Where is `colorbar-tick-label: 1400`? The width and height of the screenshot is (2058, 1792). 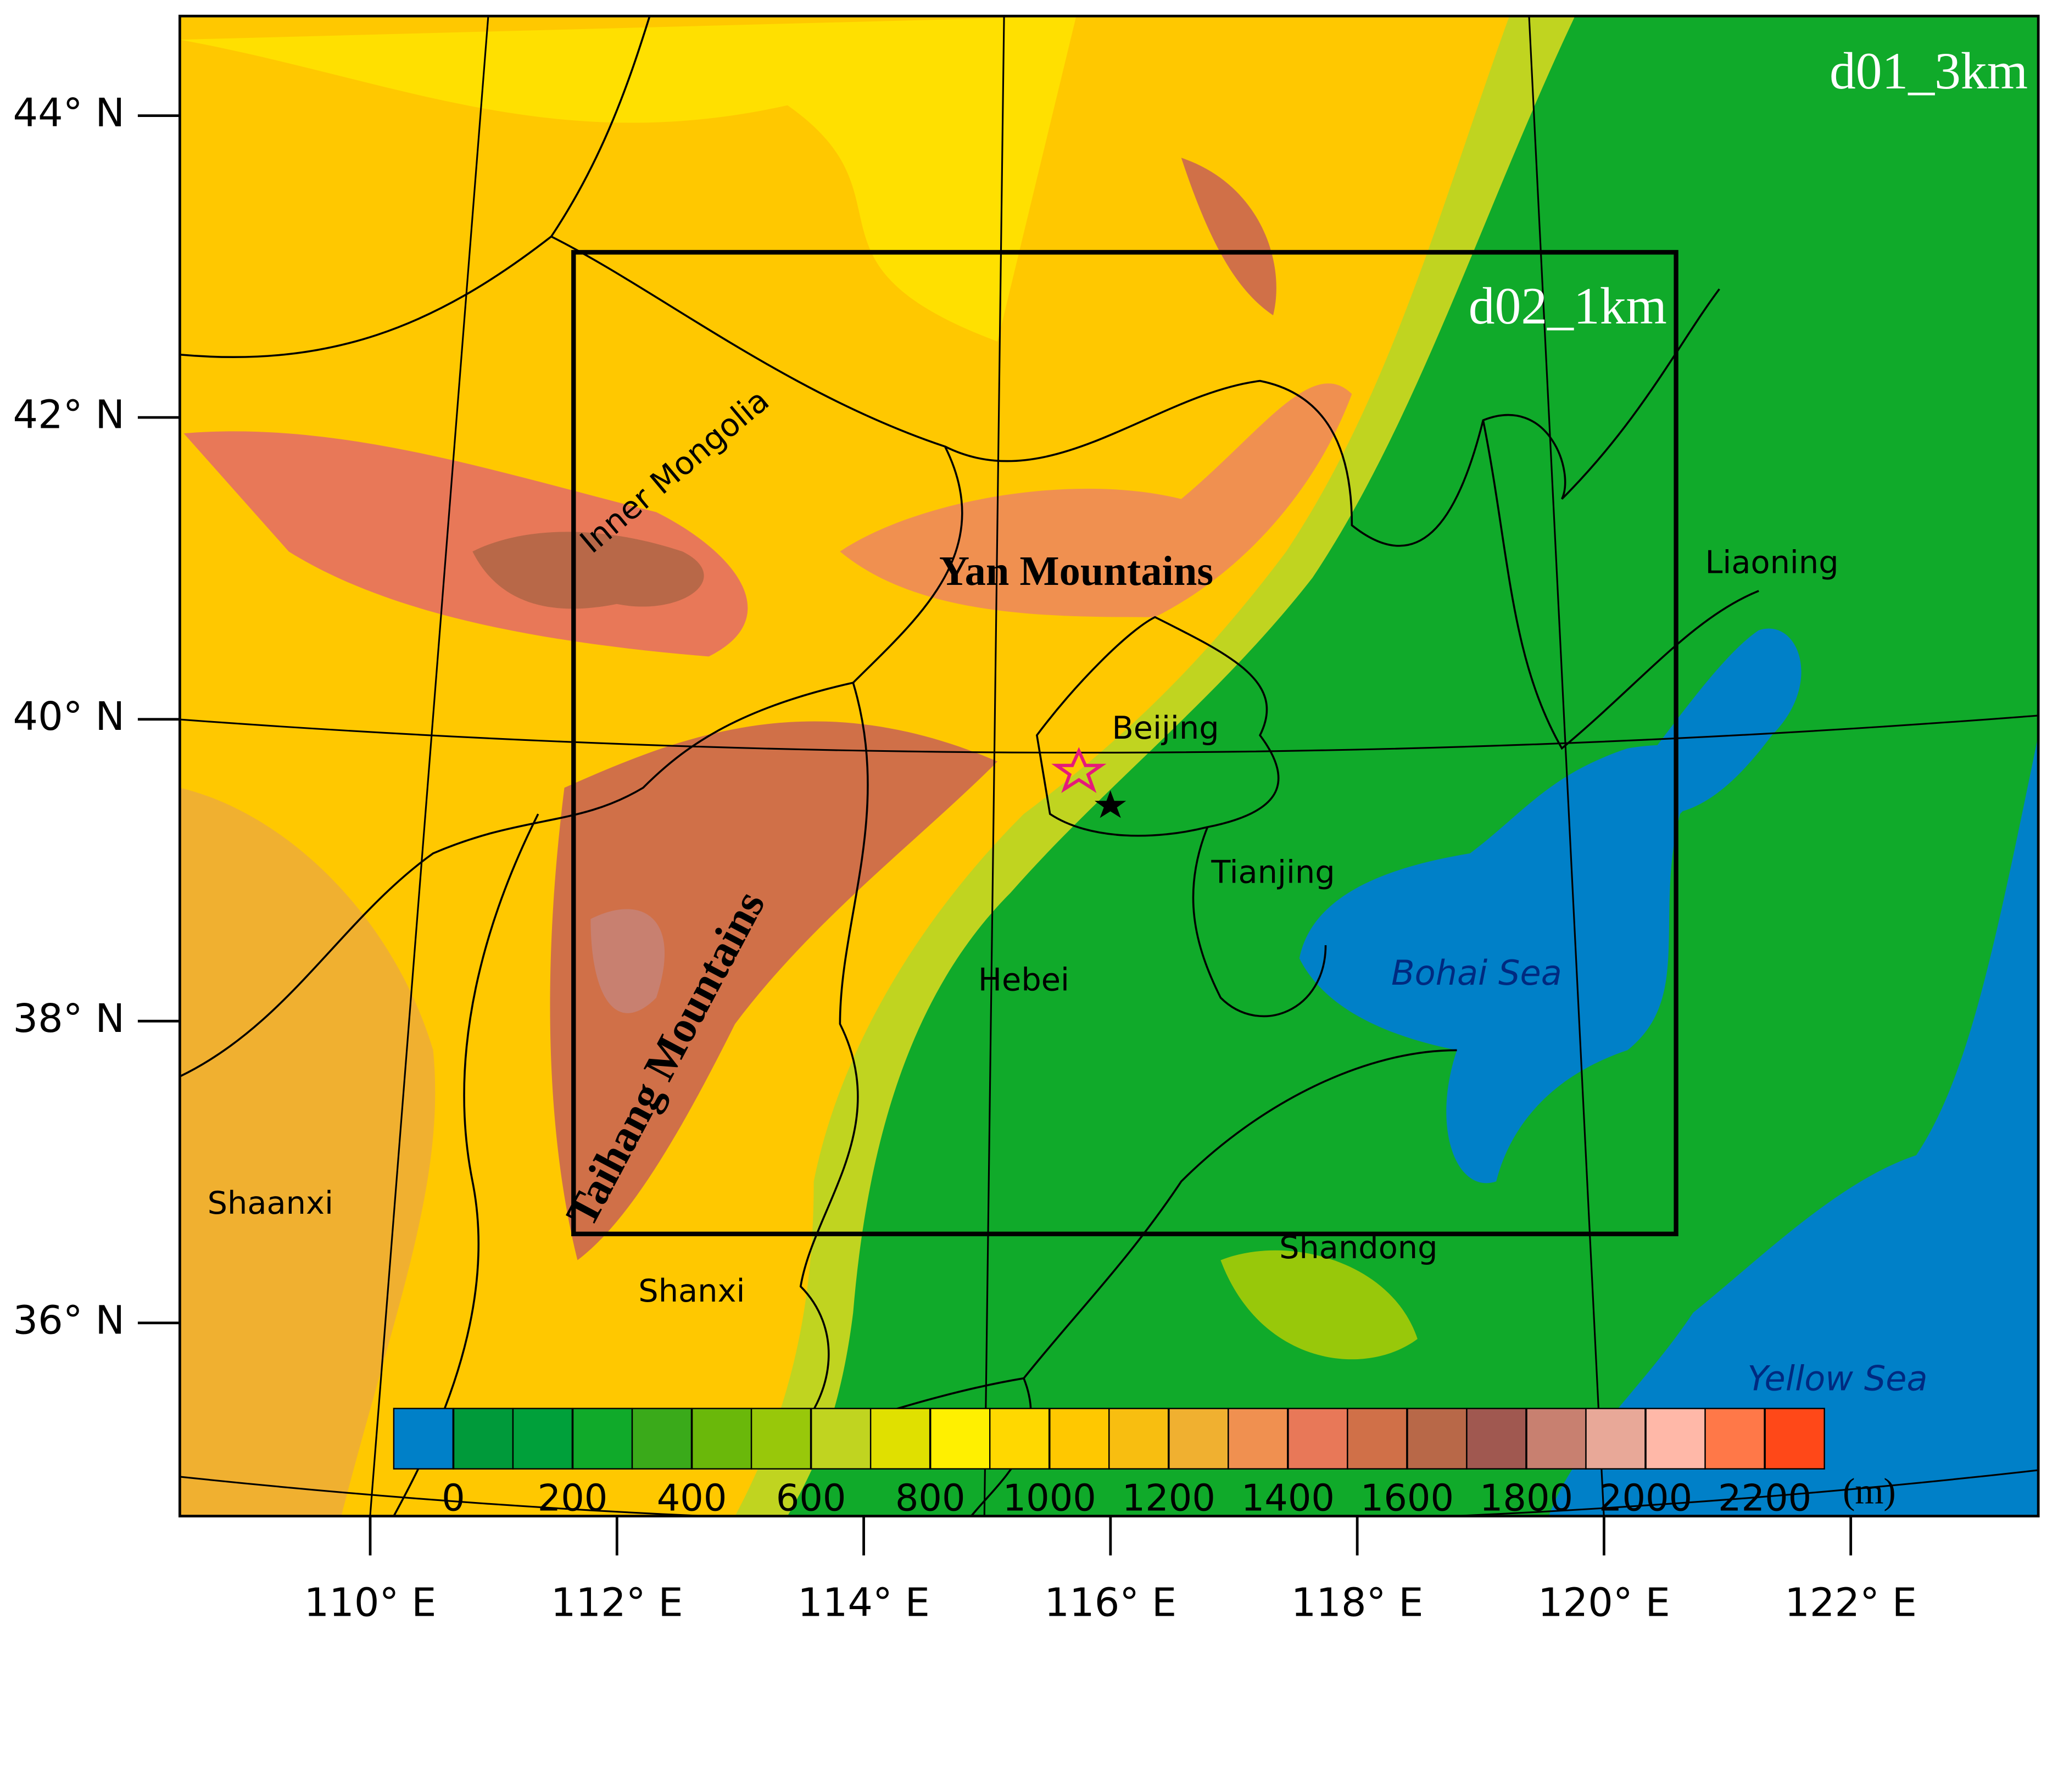 colorbar-tick-label: 1400 is located at coordinates (1288, 1497).